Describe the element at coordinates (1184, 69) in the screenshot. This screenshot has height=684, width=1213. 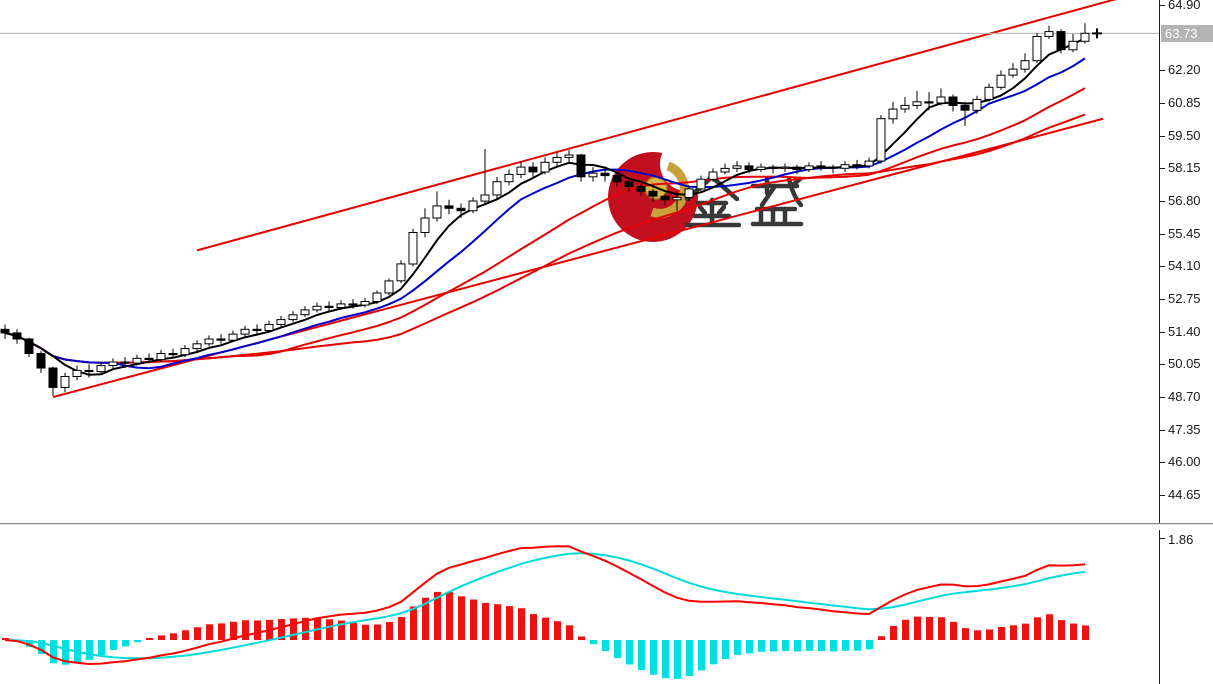
I see `price-tick-label: 62.20` at that location.